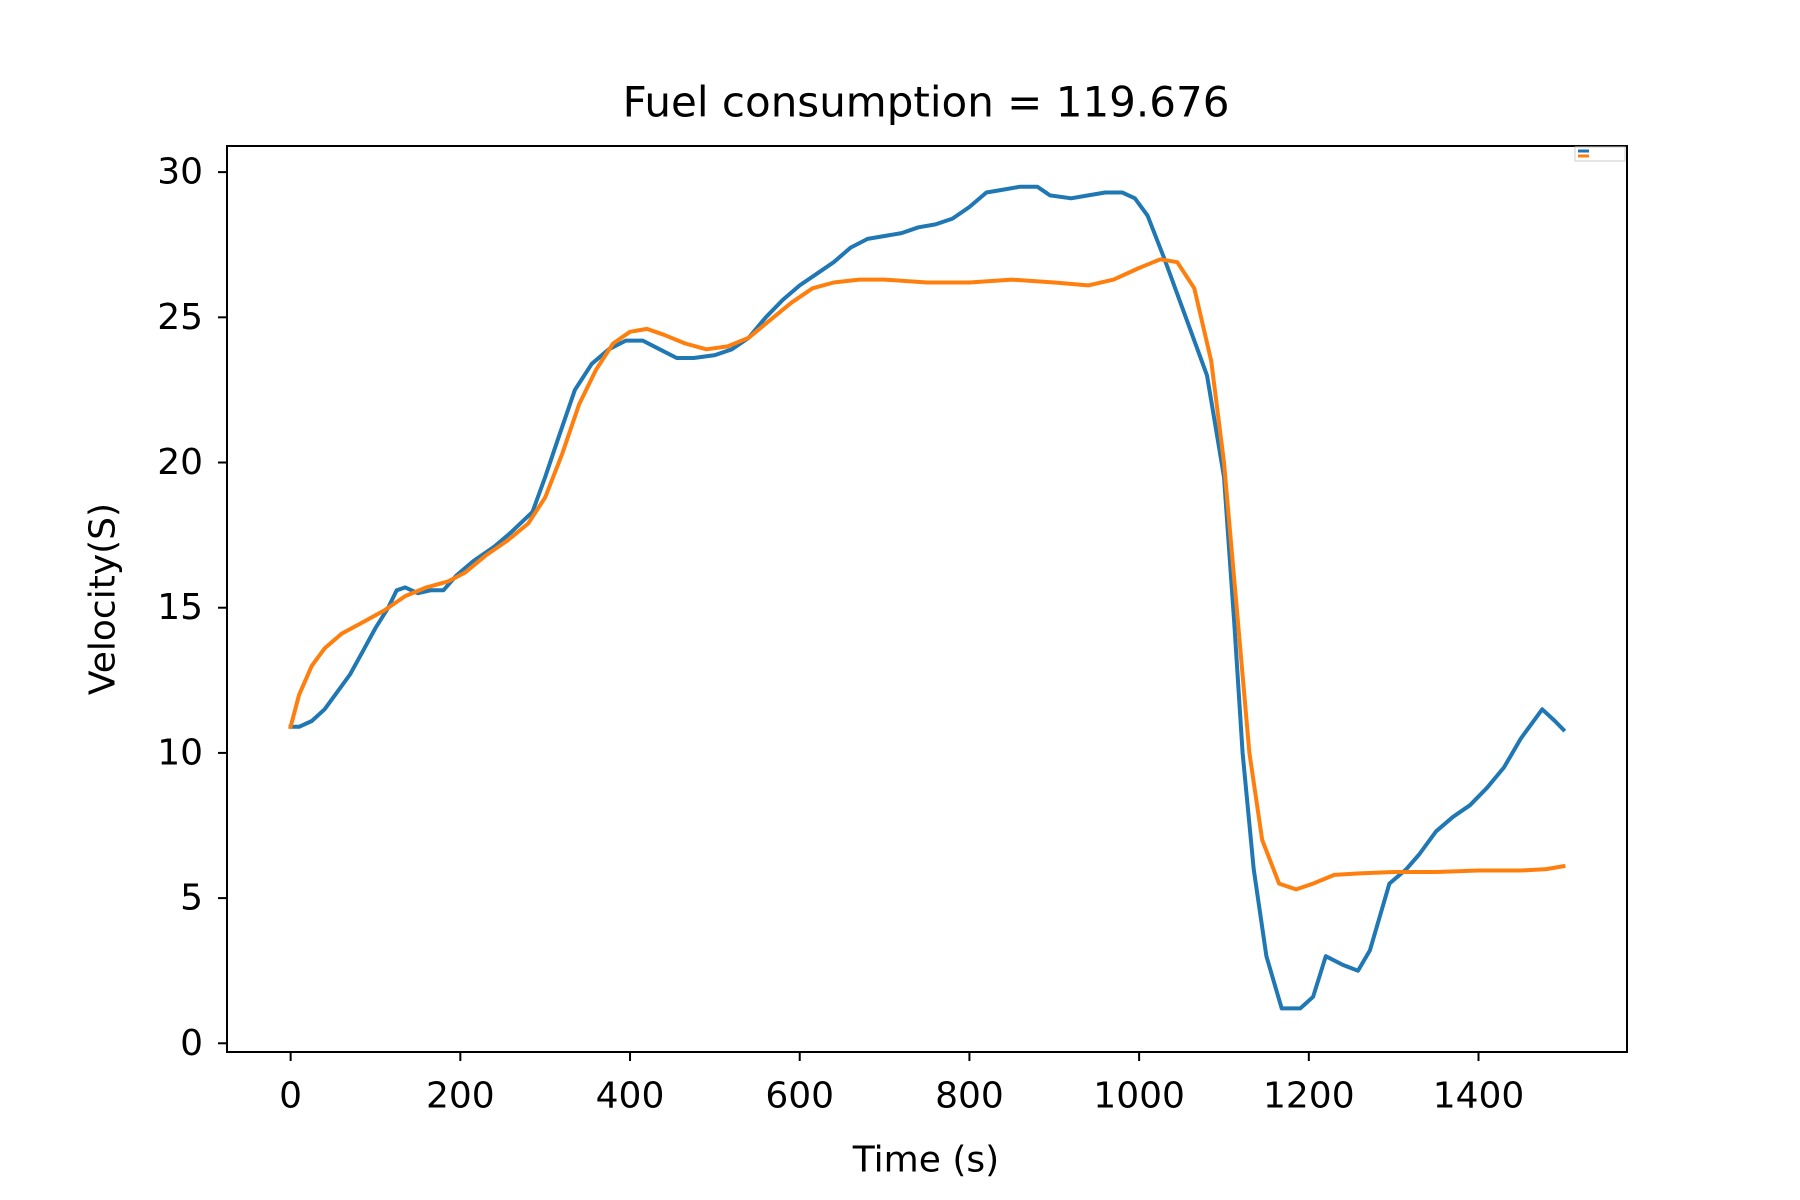 The width and height of the screenshot is (1800, 1200). What do you see at coordinates (1479, 1096) in the screenshot?
I see `x-tick-label: 1400` at bounding box center [1479, 1096].